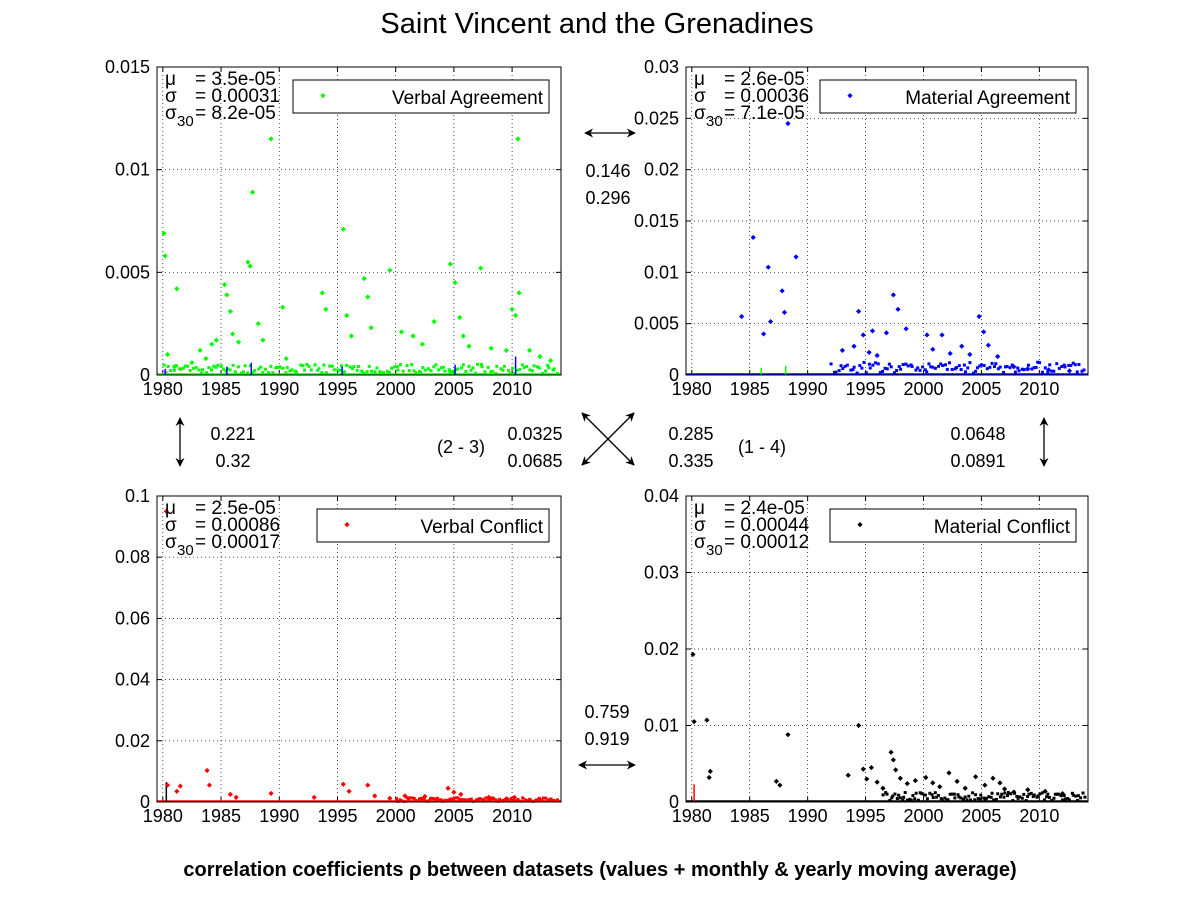 The image size is (1201, 901). What do you see at coordinates (235, 79) in the screenshot?
I see `stat-value: = 3.5e-05` at bounding box center [235, 79].